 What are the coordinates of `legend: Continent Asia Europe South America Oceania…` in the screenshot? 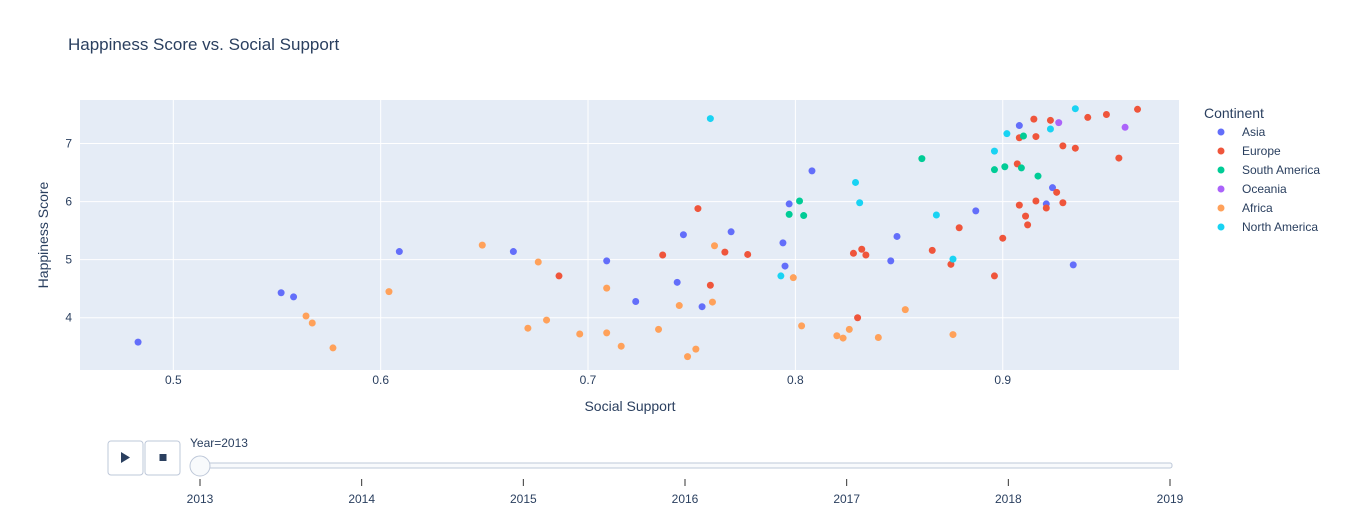 It's located at (1262, 169).